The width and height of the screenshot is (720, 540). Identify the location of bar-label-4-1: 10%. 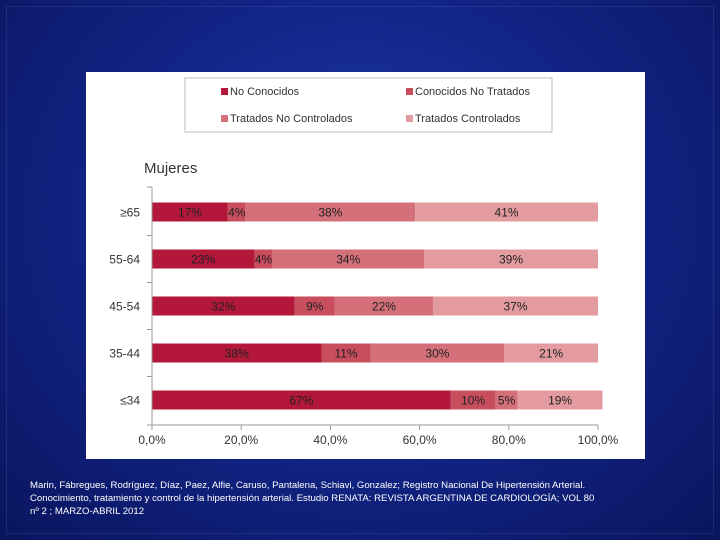
(473, 401).